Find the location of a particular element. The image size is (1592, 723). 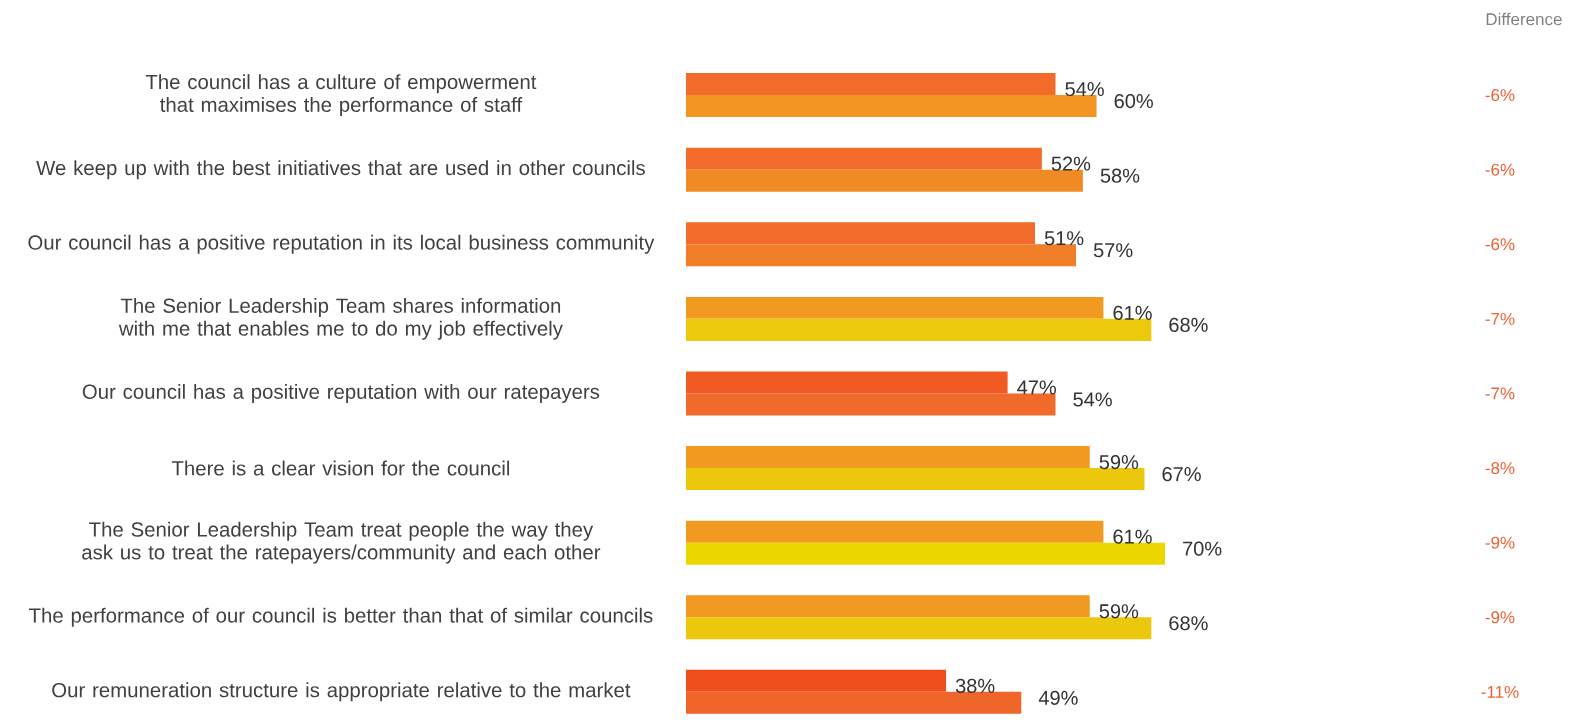

data-label: 49% is located at coordinates (1058, 697).